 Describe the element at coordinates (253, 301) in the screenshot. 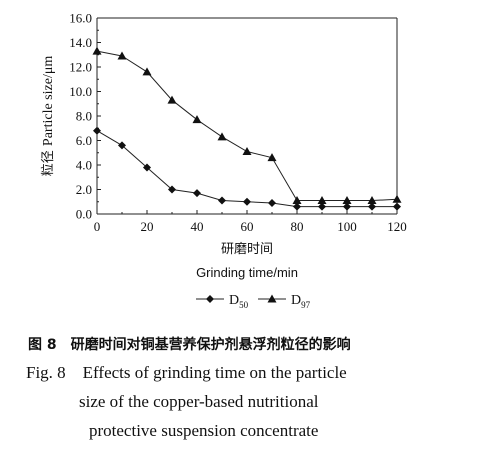

I see `legend: D50 D97` at that location.